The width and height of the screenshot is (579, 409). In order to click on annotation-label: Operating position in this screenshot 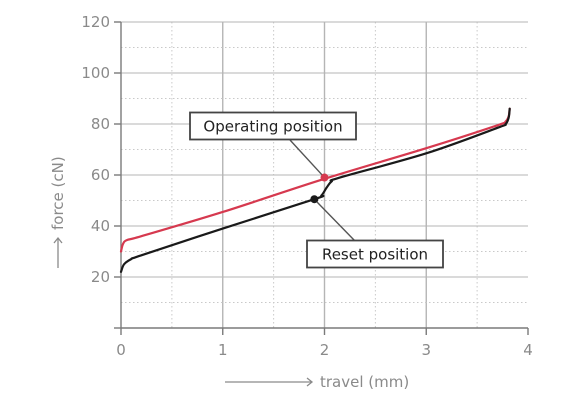, I will do `click(272, 127)`.